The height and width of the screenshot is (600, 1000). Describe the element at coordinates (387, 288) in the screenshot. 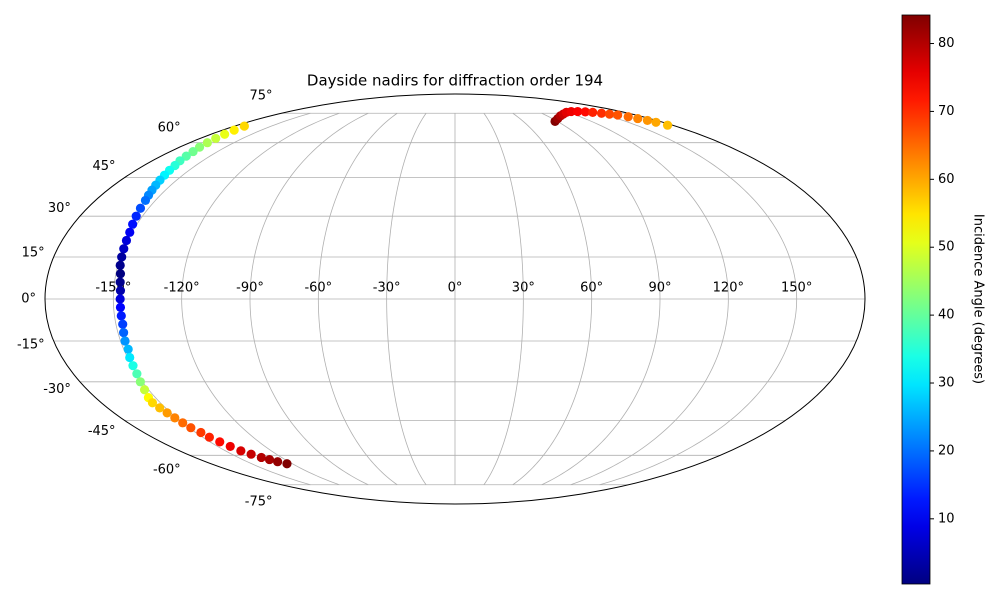

I see `x-tick-label: -30°` at that location.